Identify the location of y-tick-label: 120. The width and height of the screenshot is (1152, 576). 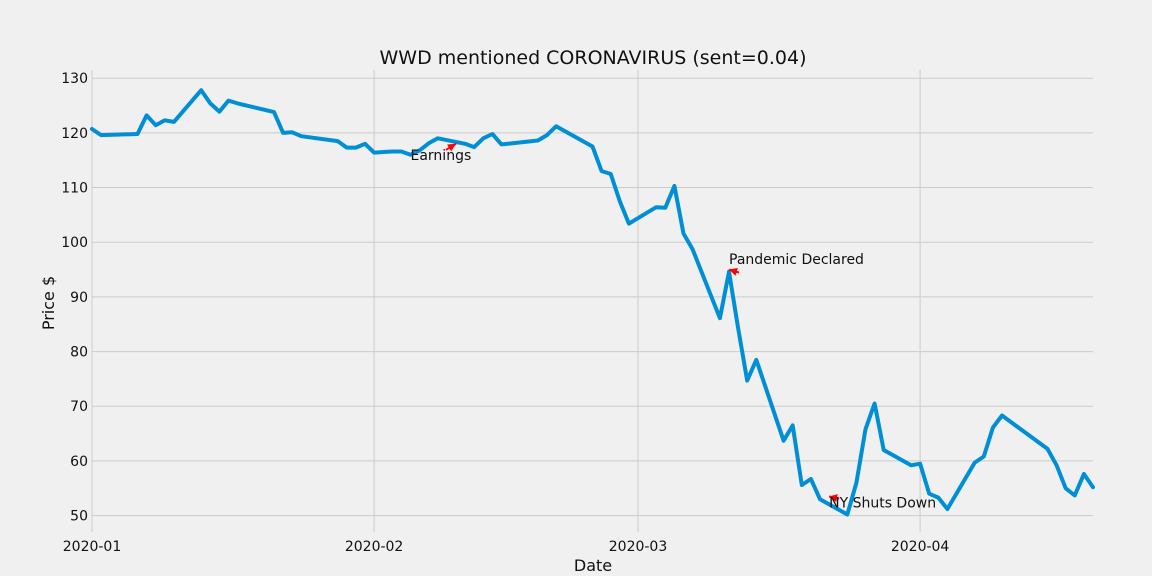
(74, 134).